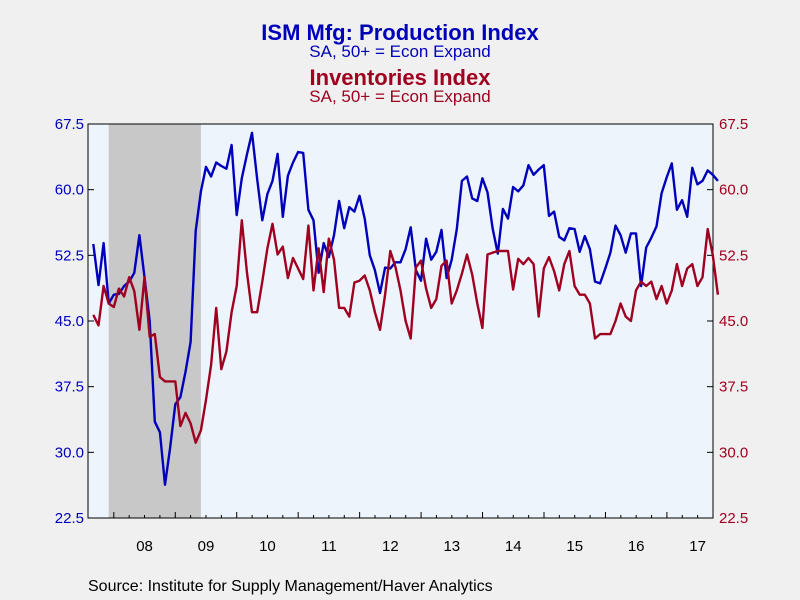 The width and height of the screenshot is (800, 600). Describe the element at coordinates (69, 321) in the screenshot. I see `y-tick-label-left: 45.0` at that location.